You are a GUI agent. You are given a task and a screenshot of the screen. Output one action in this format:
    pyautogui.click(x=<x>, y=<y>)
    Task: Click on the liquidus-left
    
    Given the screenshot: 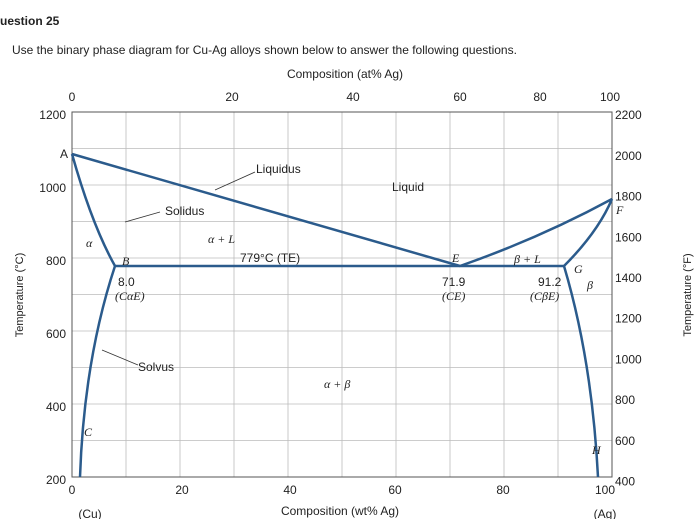 What is the action you would take?
    pyautogui.click(x=266, y=210)
    